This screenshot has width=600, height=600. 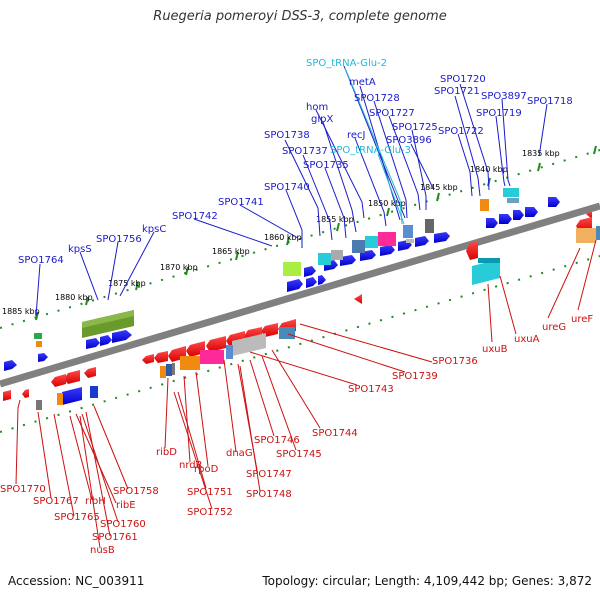 I want to click on gene-label: SPO1738, so click(x=287, y=135).